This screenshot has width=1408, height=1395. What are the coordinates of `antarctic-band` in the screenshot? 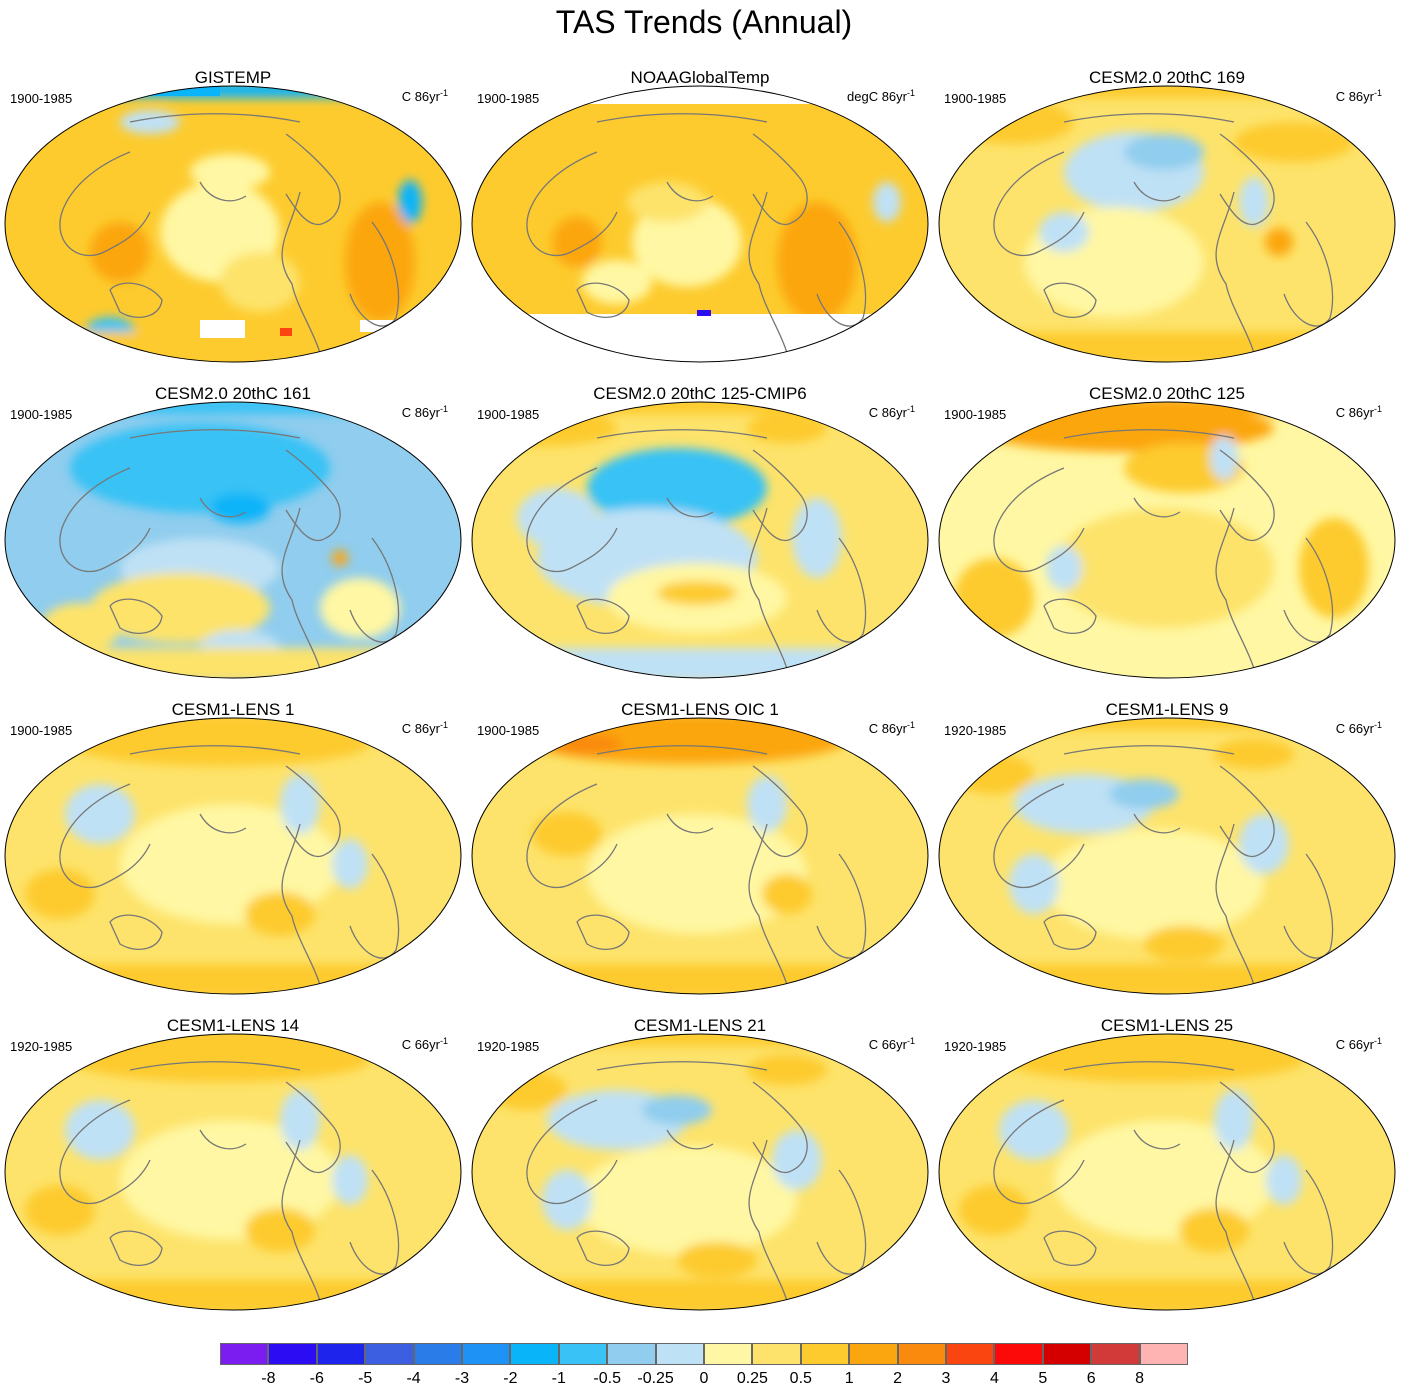 It's located at (700, 979).